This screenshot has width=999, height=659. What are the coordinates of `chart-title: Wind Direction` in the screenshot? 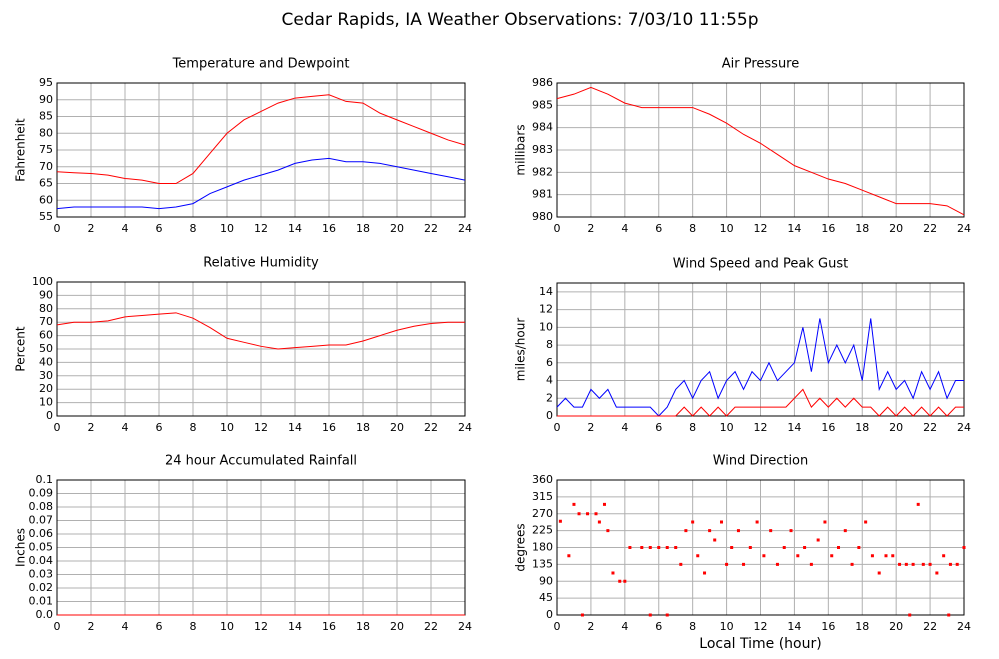 It's located at (761, 461).